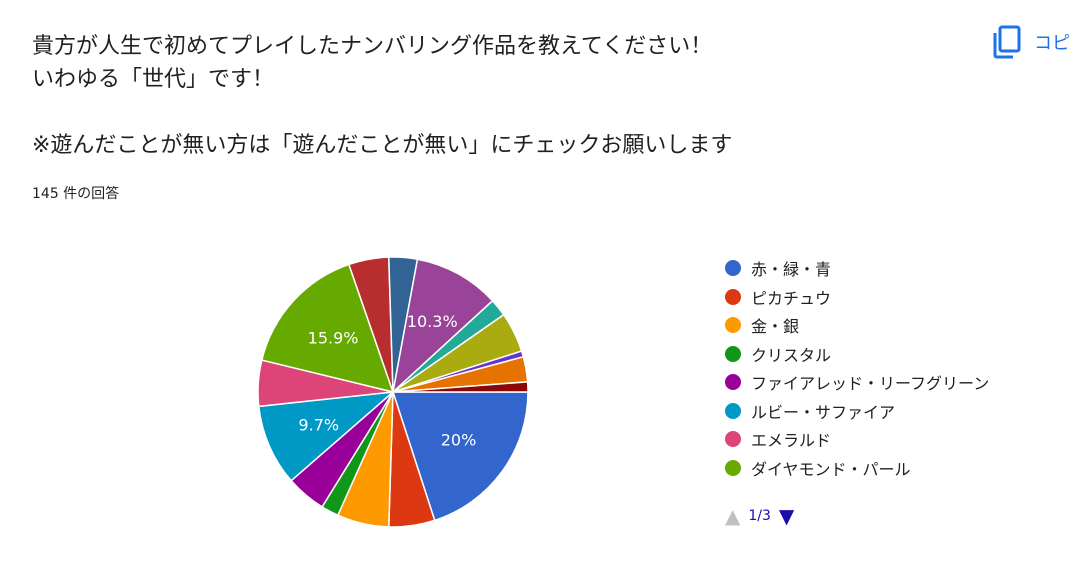 The height and width of the screenshot is (573, 1085). I want to click on triangle-up-icon: ▲, so click(733, 516).